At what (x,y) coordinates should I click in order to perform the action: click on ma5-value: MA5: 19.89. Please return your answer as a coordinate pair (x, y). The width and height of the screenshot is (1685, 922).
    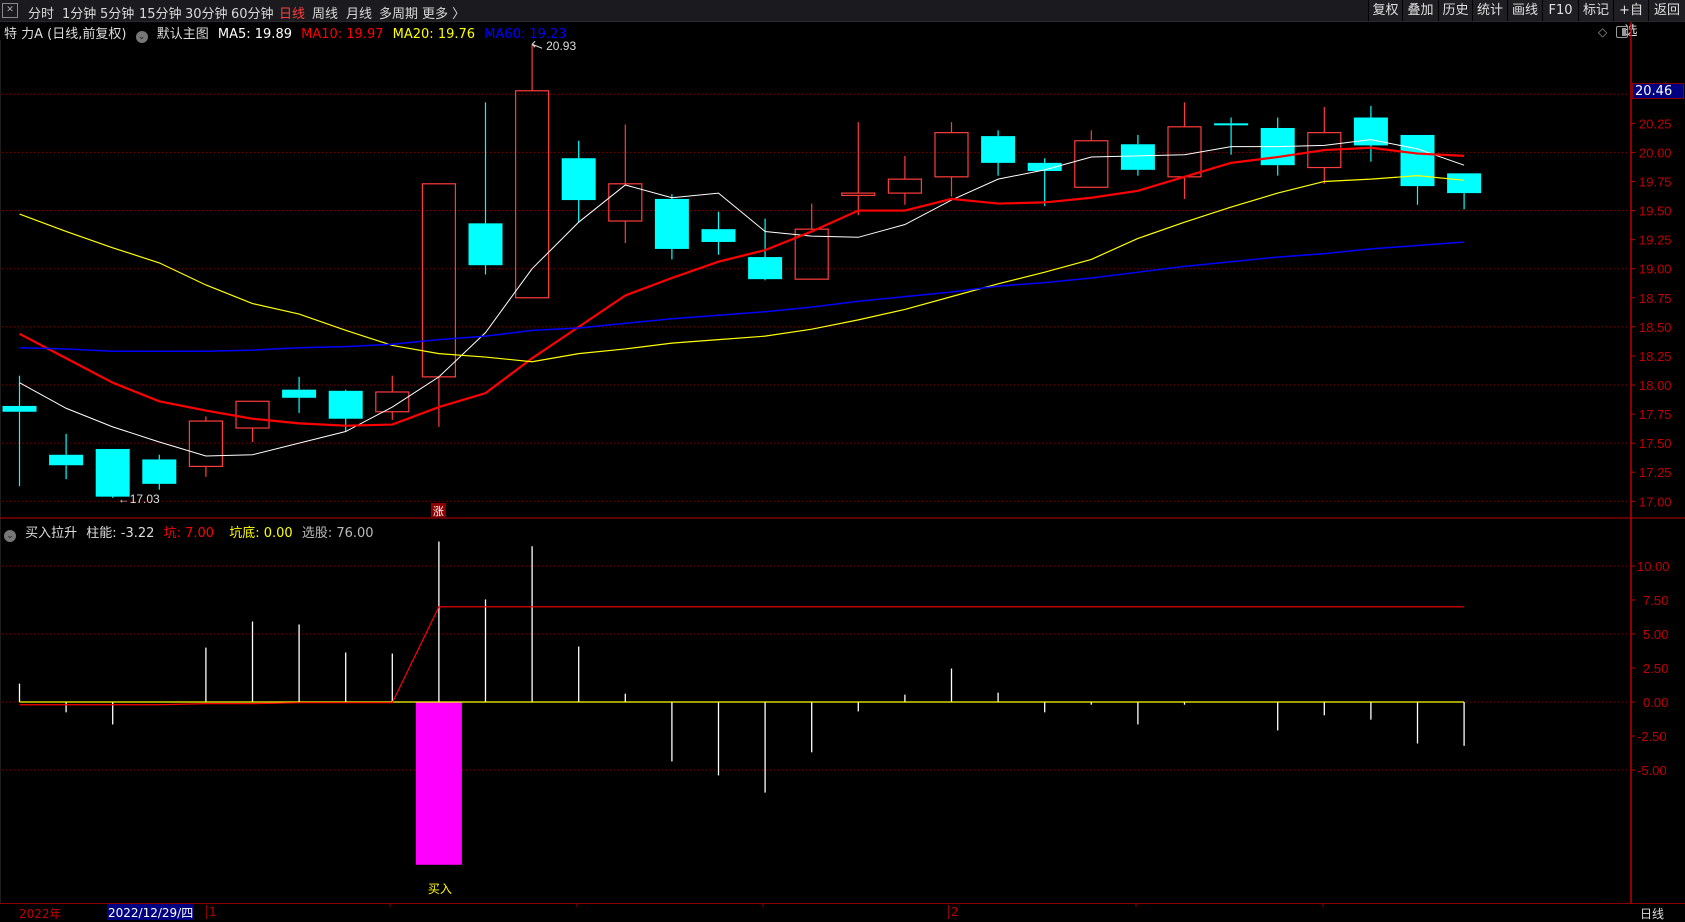
    Looking at the image, I should click on (254, 34).